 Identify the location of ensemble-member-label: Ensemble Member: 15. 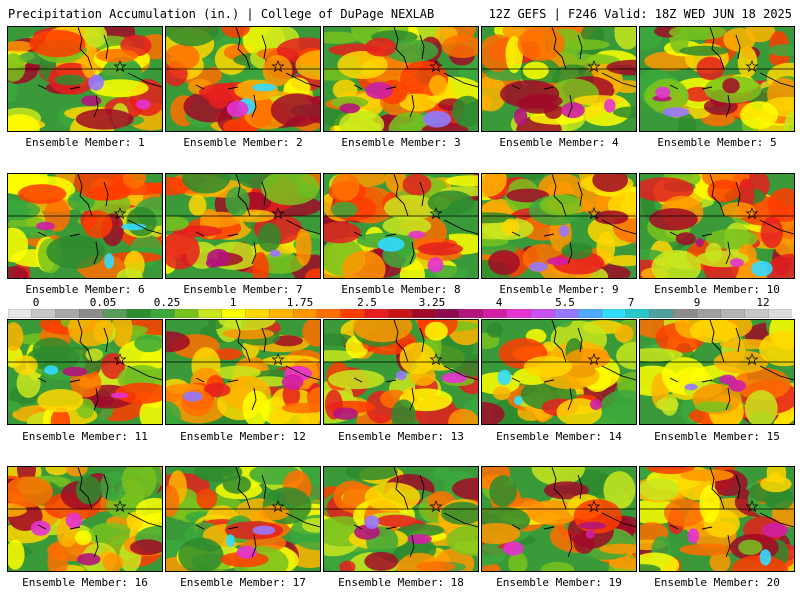
(717, 436).